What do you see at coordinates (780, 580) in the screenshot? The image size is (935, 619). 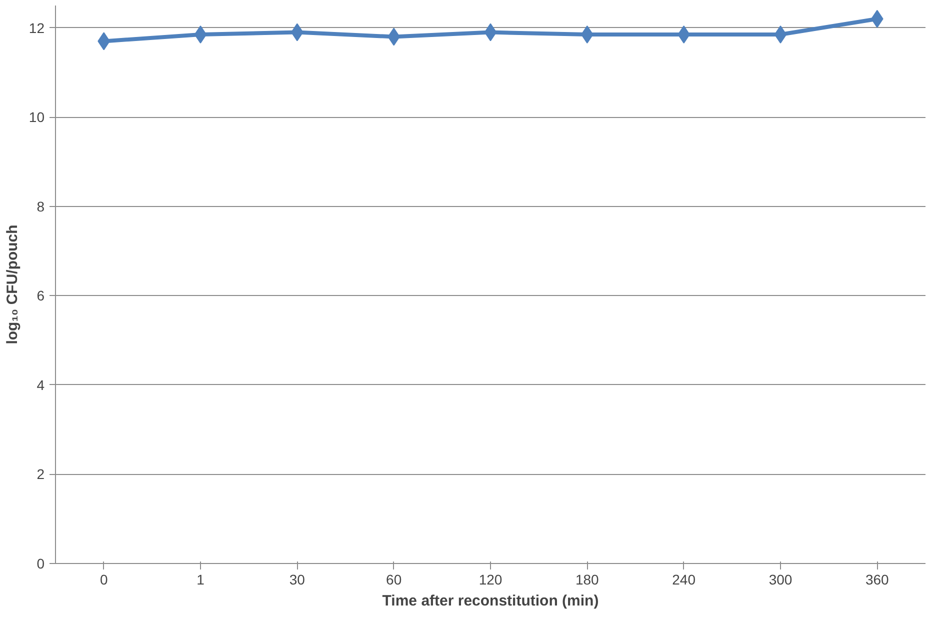 I see `x-tick-label: 300` at bounding box center [780, 580].